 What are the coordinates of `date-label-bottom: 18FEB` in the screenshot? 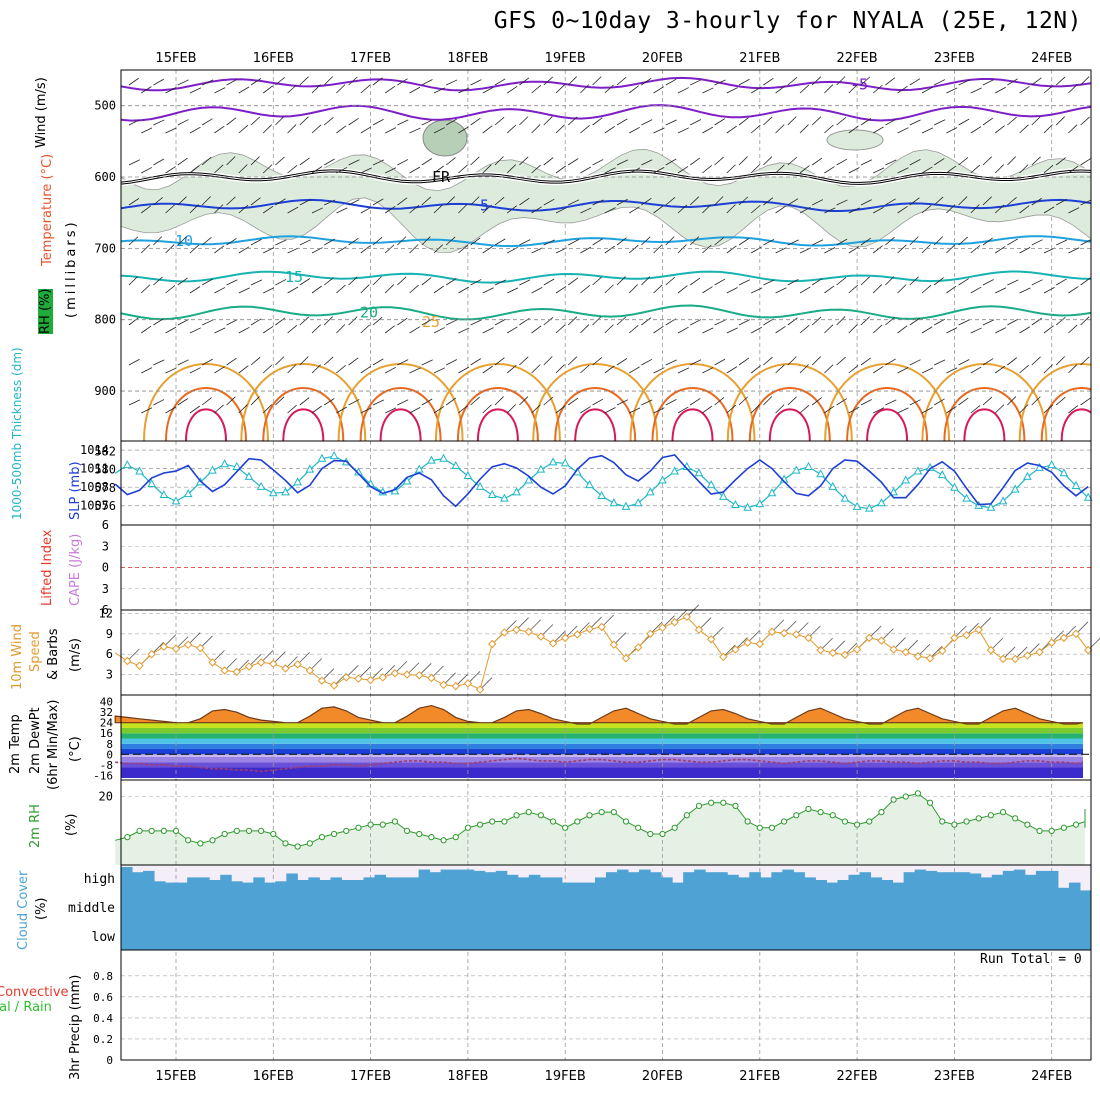 It's located at (467, 1076).